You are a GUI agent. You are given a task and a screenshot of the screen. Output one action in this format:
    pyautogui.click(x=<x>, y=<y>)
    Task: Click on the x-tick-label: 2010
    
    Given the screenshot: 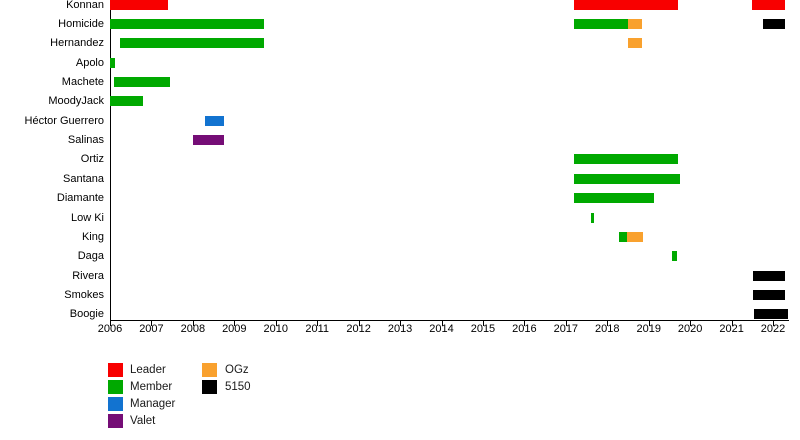 What is the action you would take?
    pyautogui.click(x=275, y=329)
    